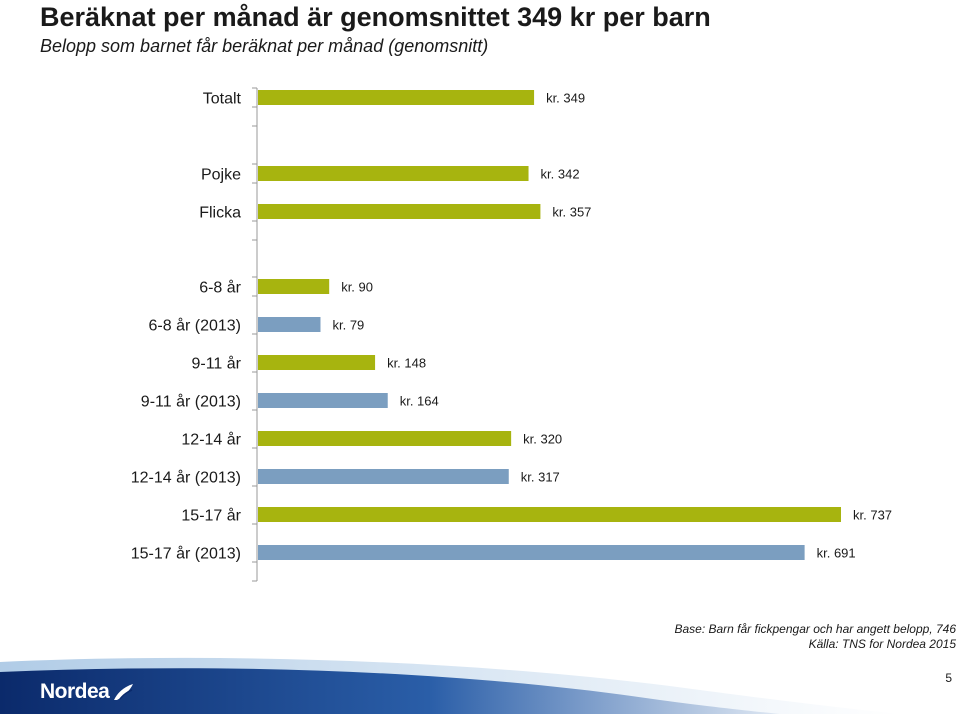 This screenshot has width=960, height=714. Describe the element at coordinates (948, 678) in the screenshot. I see `page-number: 5` at that location.